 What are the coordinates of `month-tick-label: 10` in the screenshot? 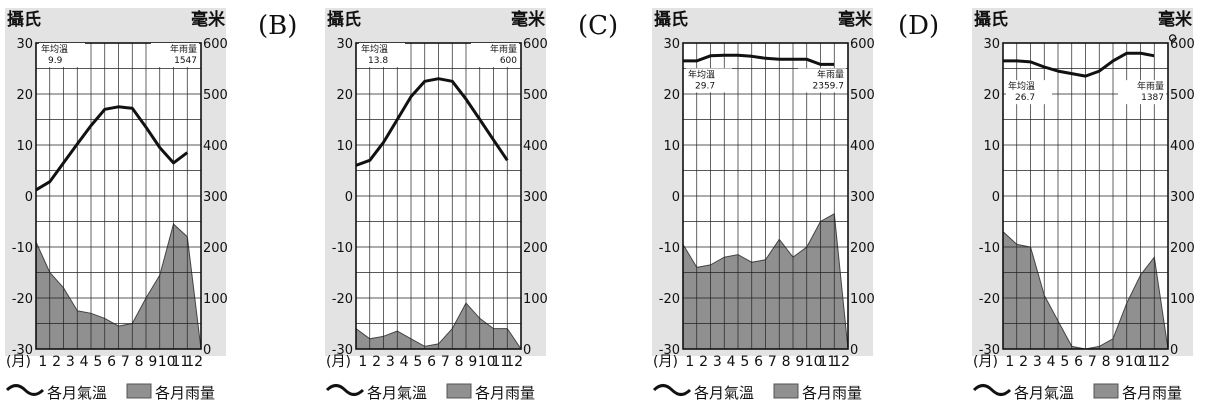 It's located at (814, 362).